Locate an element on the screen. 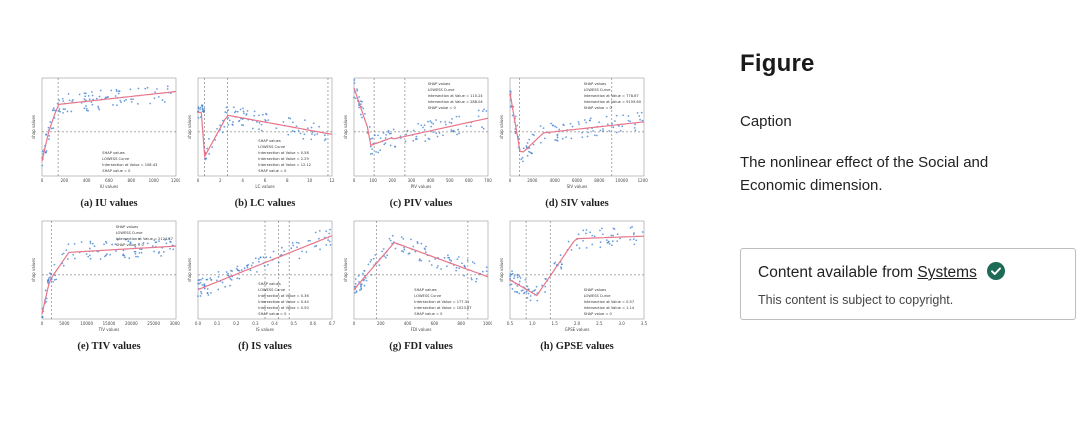 Image resolution: width=1086 pixels, height=427 pixels. panel-caption: (e) TIV values is located at coordinates (109, 346).